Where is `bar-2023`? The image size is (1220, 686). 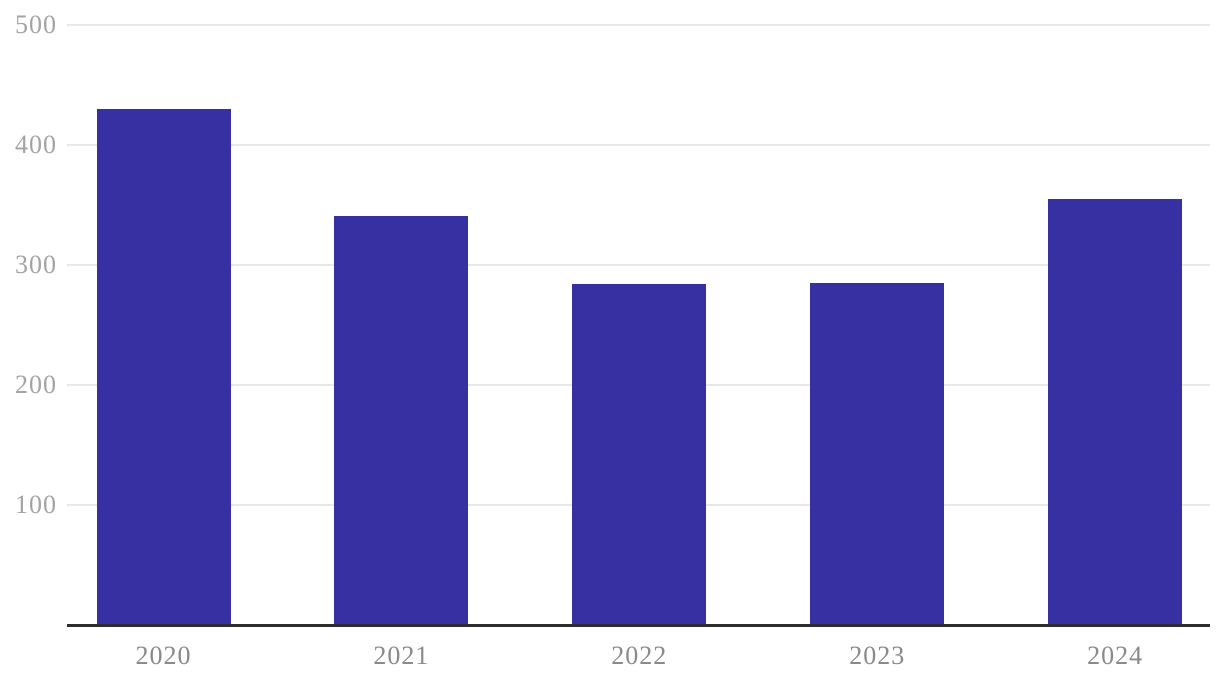
bar-2023 is located at coordinates (877, 454).